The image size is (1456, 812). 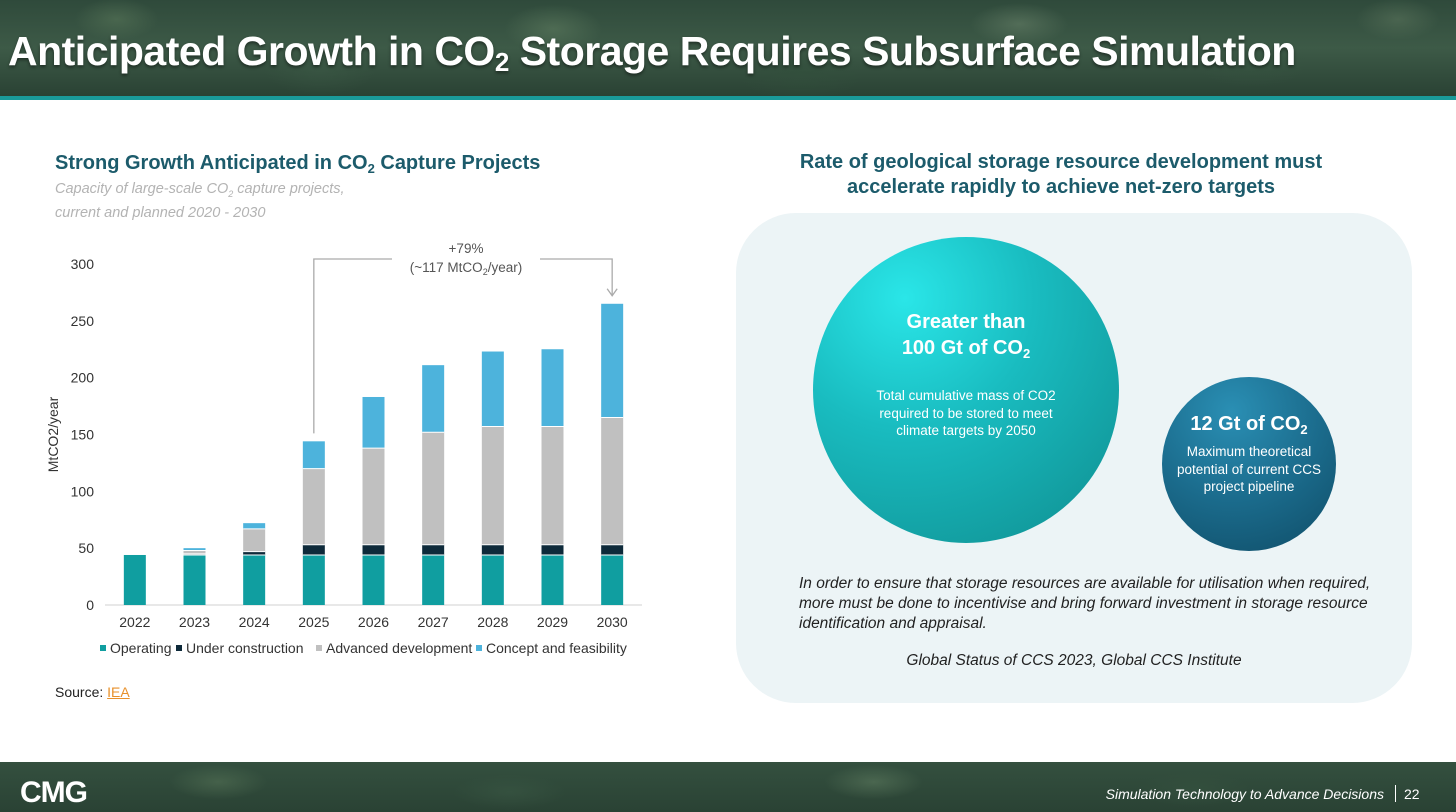 I want to click on page-separator, so click(x=1395, y=793).